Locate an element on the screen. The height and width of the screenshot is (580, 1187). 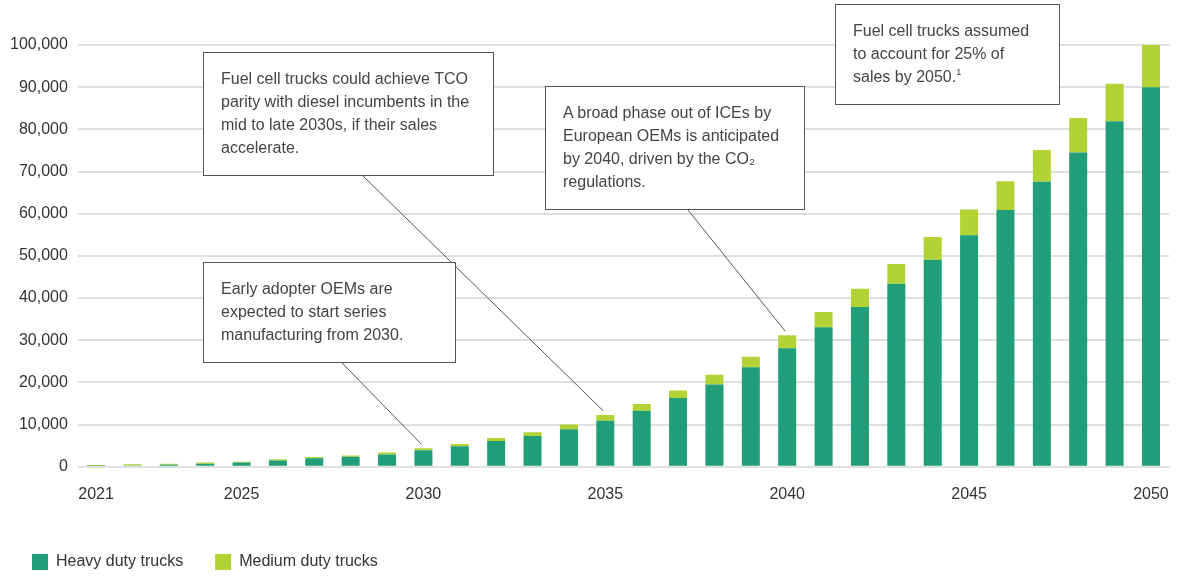
callout-box: Fuel cell trucks assumed to account for 25% of sales by 2050.$^{1}$ is located at coordinates (947, 54).